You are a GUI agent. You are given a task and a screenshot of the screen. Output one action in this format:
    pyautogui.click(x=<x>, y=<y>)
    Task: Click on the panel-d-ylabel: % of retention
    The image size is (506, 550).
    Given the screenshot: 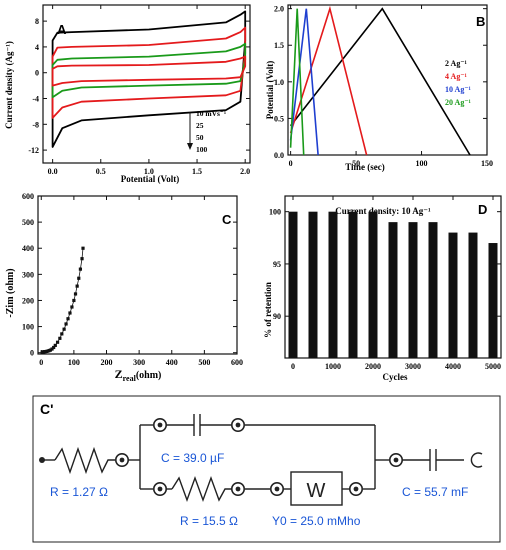 What is the action you would take?
    pyautogui.click(x=268, y=310)
    